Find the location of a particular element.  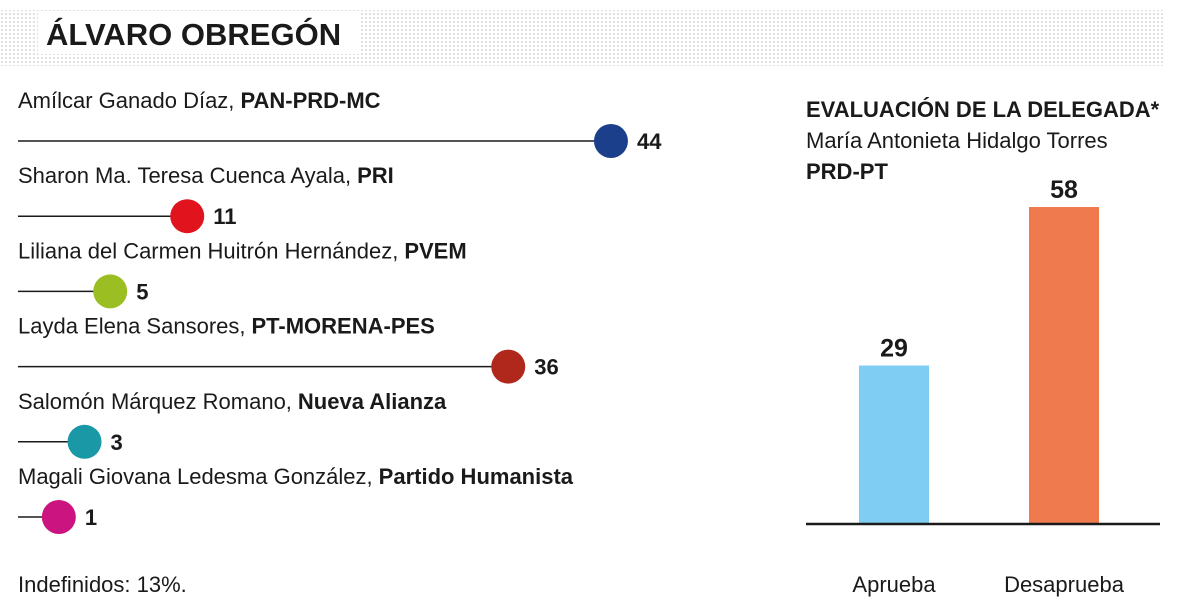

value-label: 29 is located at coordinates (894, 349).